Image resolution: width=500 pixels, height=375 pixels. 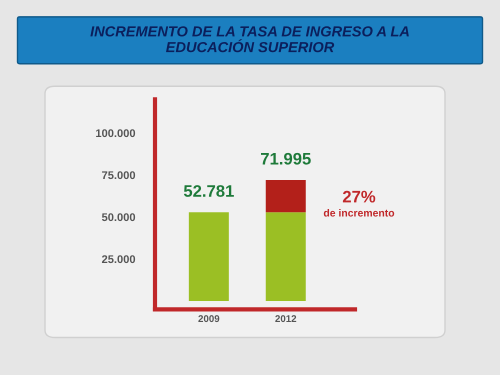 I want to click on y-tick-label: 50.000, so click(x=119, y=217).